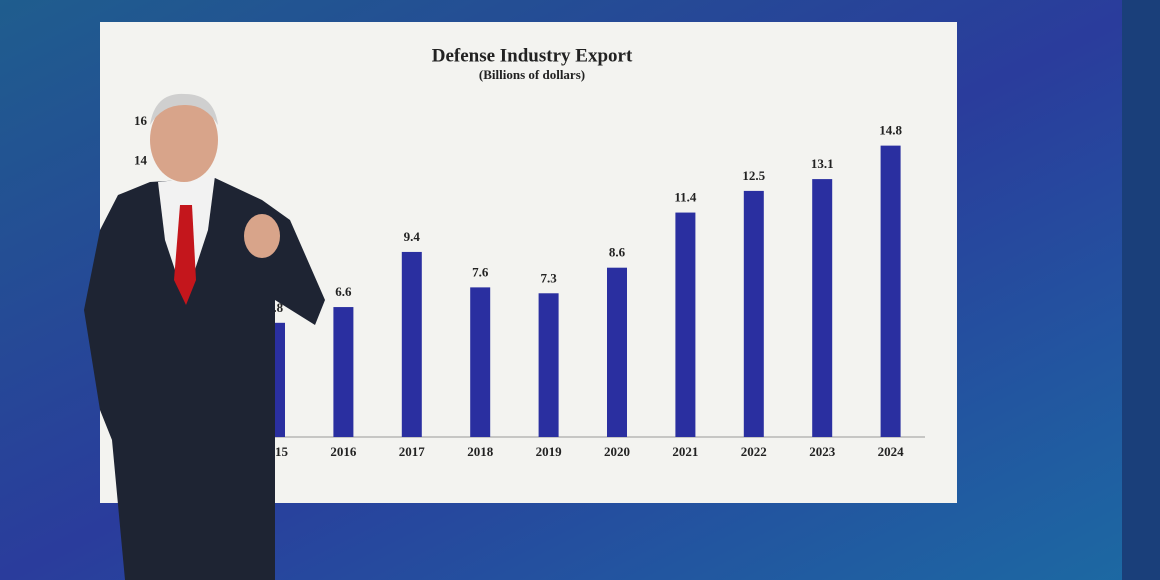 This screenshot has height=580, width=1160. What do you see at coordinates (822, 451) in the screenshot?
I see `x-tick-label: 2023` at bounding box center [822, 451].